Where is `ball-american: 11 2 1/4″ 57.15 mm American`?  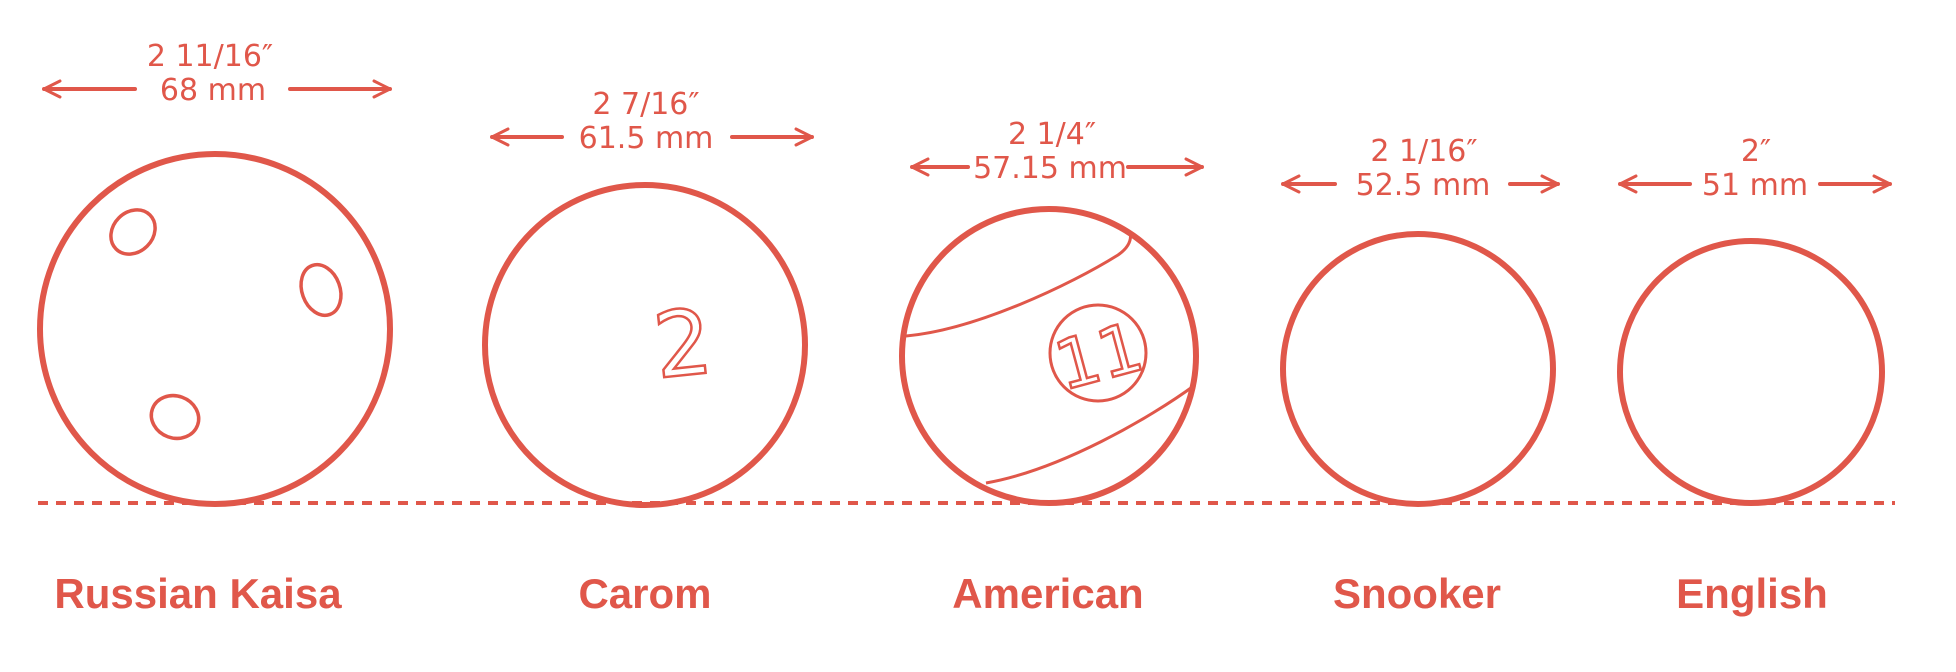 ball-american: 11 2 1/4″ 57.15 mm American is located at coordinates (1051, 367).